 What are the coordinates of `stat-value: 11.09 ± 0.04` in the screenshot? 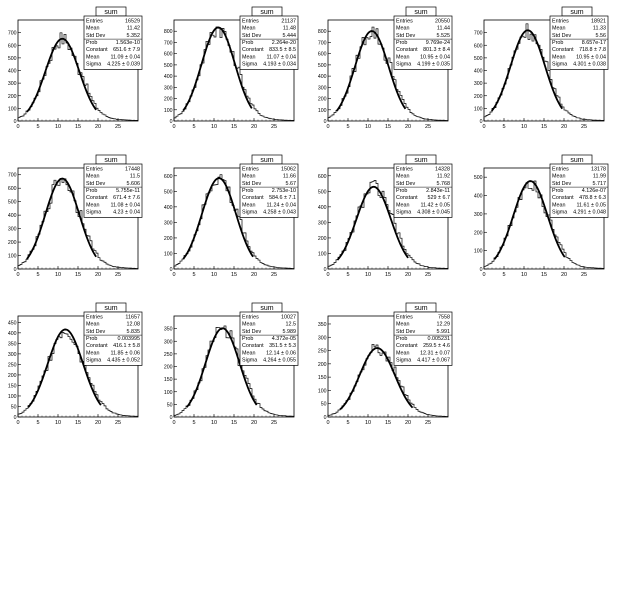 It's located at (125, 57).